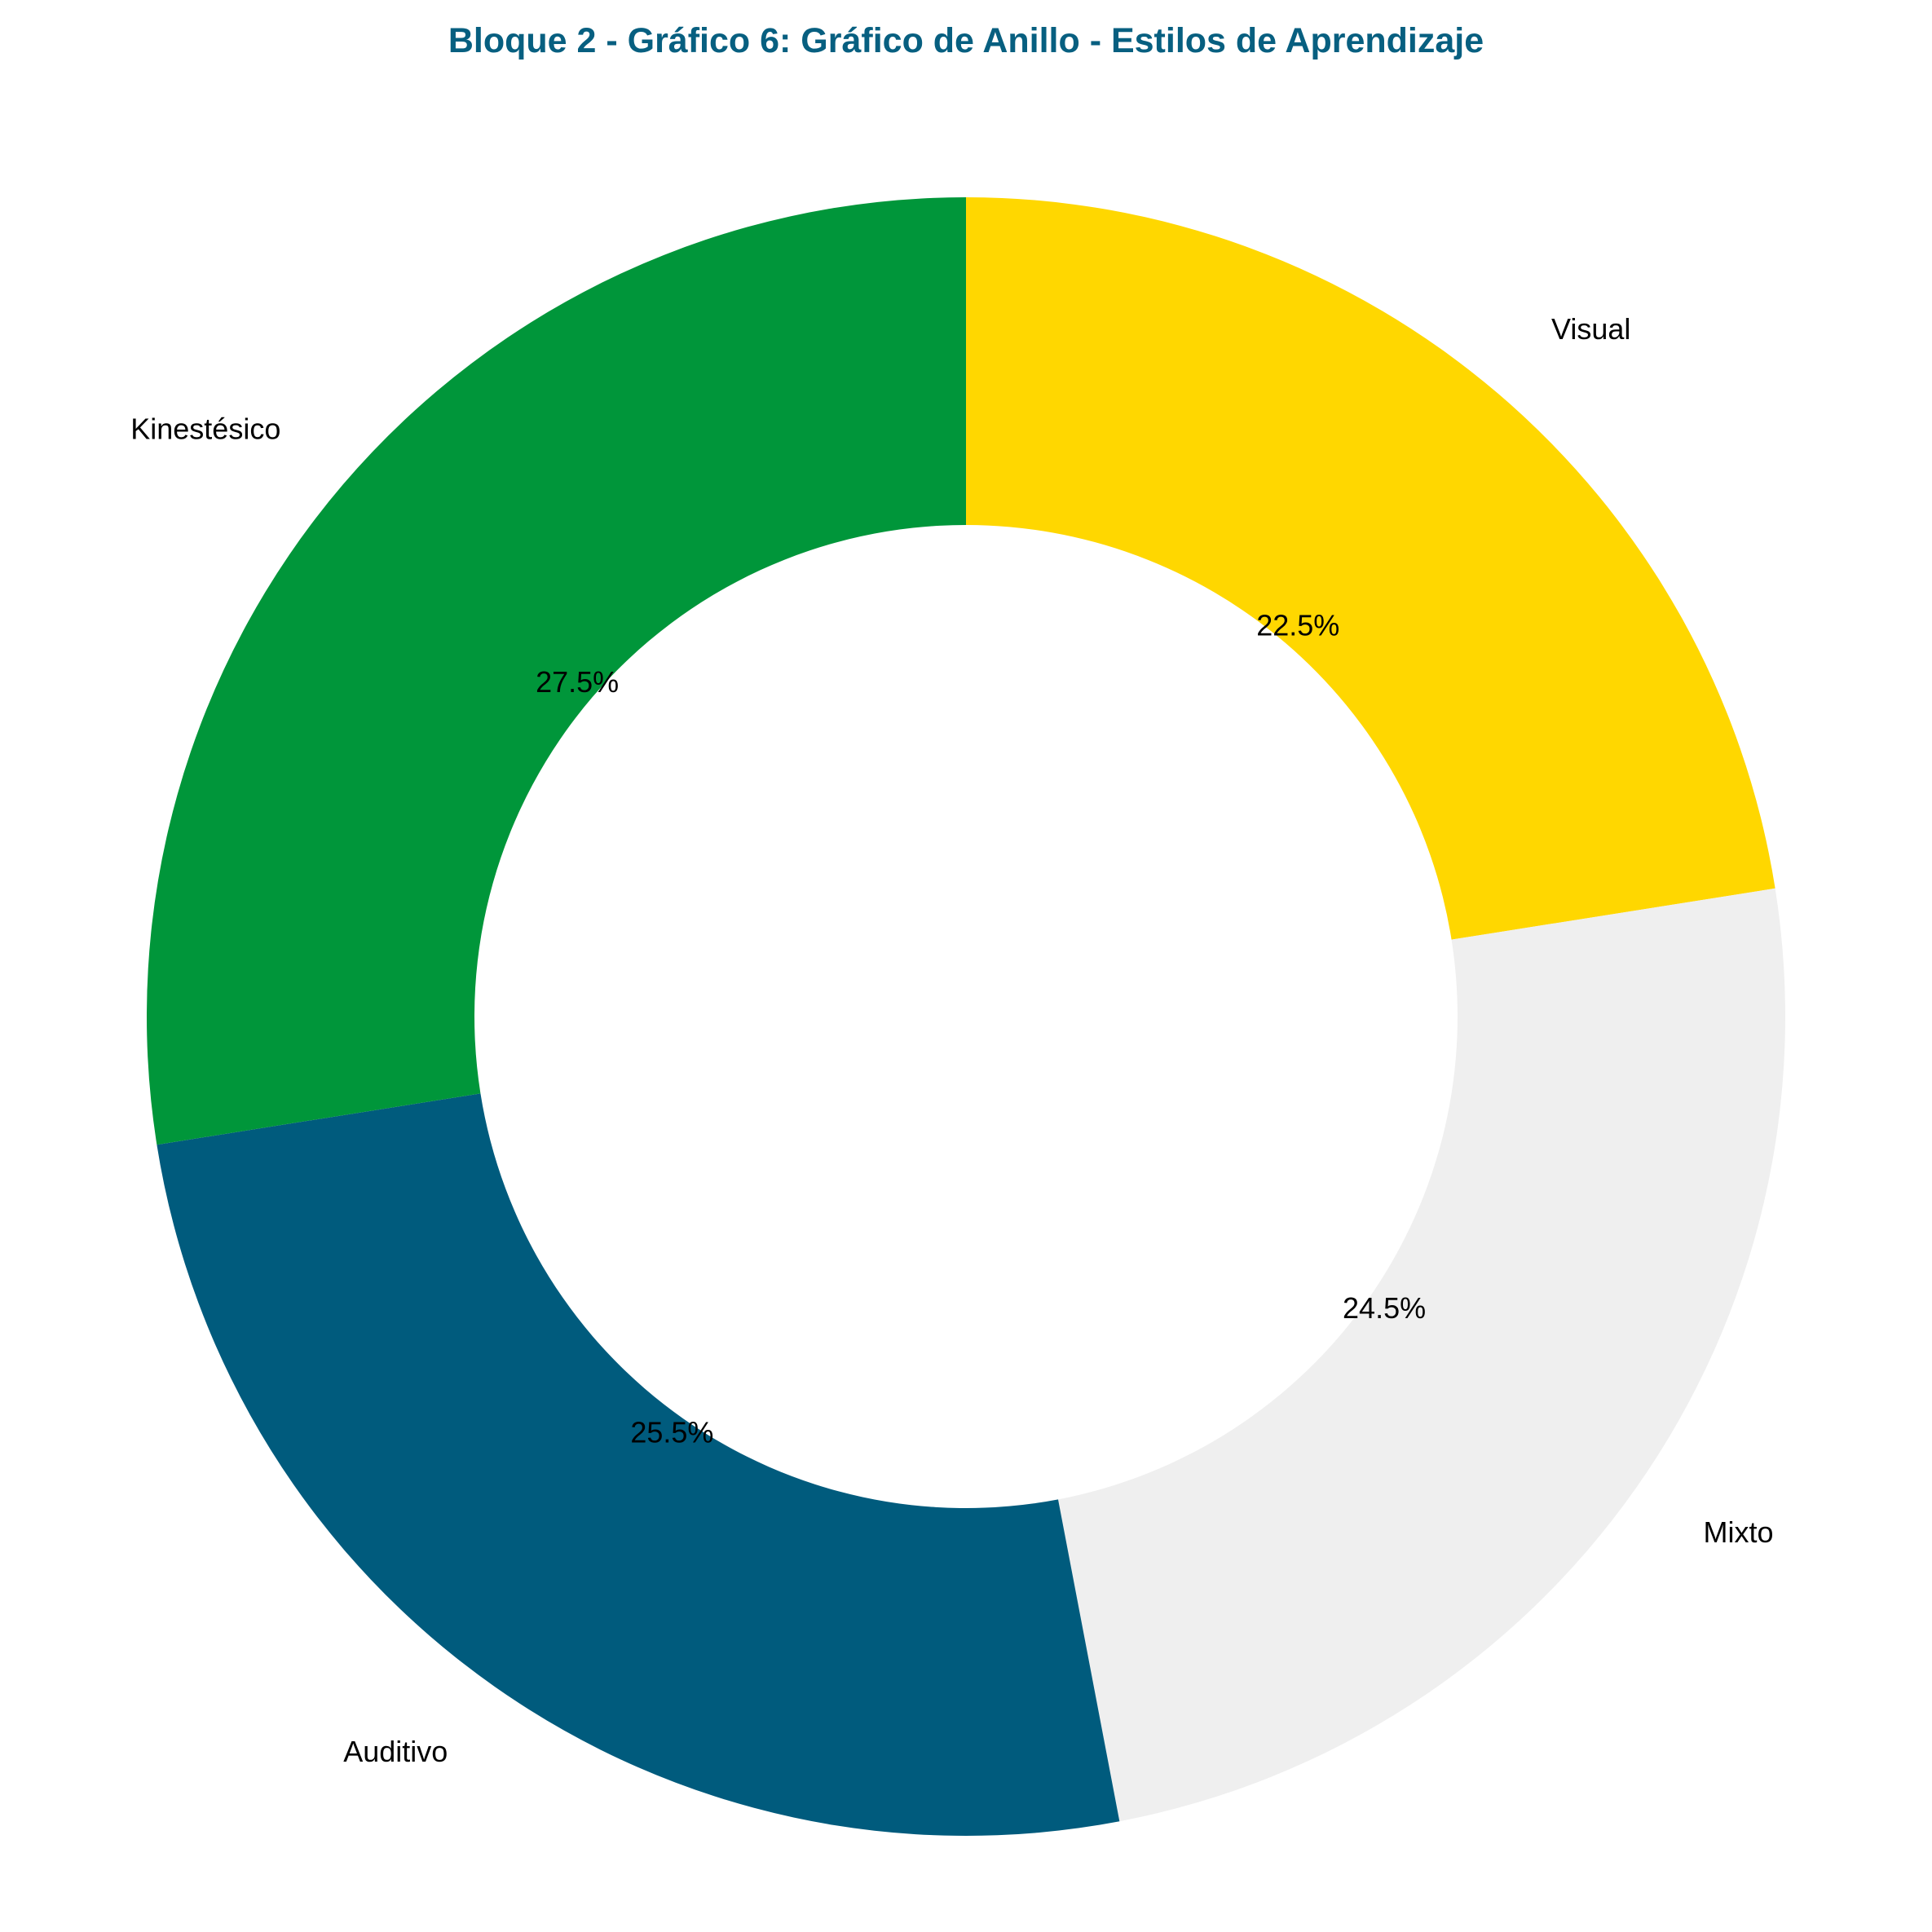  What do you see at coordinates (1590, 329) in the screenshot?
I see `category-label: Visual` at bounding box center [1590, 329].